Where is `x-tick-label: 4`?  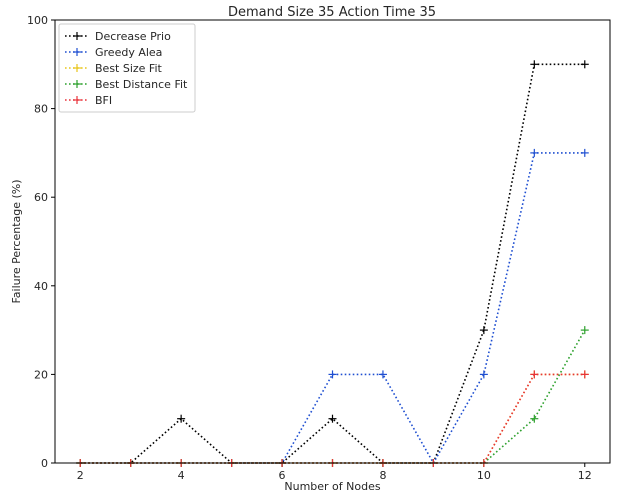
x-tick-label: 4 is located at coordinates (181, 475).